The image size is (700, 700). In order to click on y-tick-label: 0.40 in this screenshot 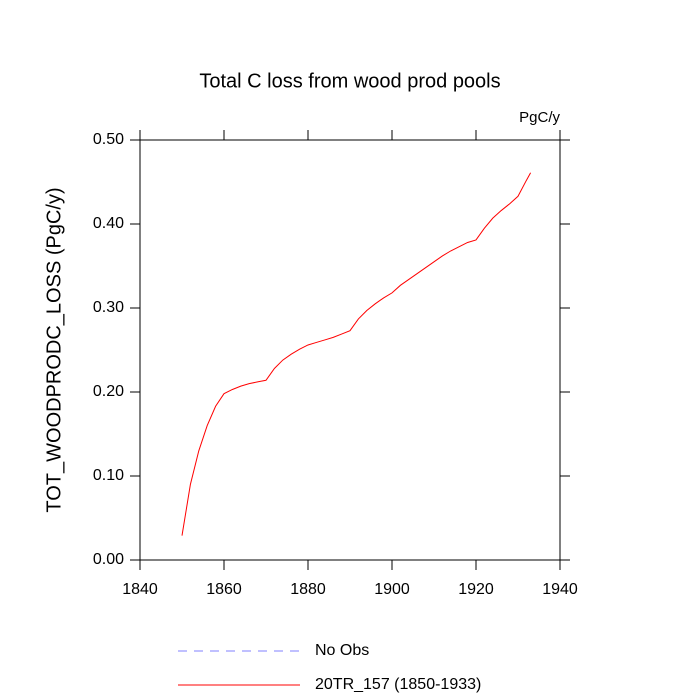, I will do `click(108, 223)`.